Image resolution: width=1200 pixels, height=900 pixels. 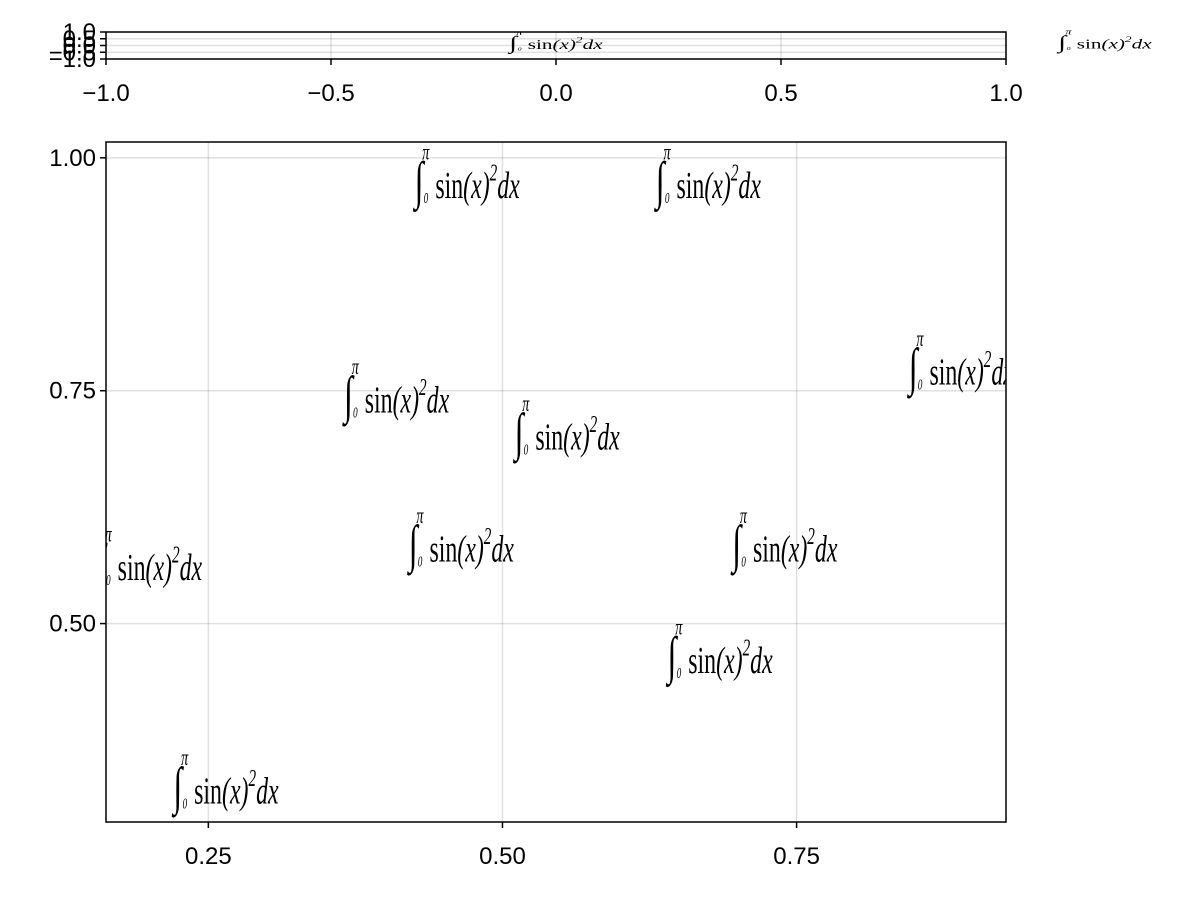 I want to click on main-x-tick-label: 0.75, so click(x=796, y=856).